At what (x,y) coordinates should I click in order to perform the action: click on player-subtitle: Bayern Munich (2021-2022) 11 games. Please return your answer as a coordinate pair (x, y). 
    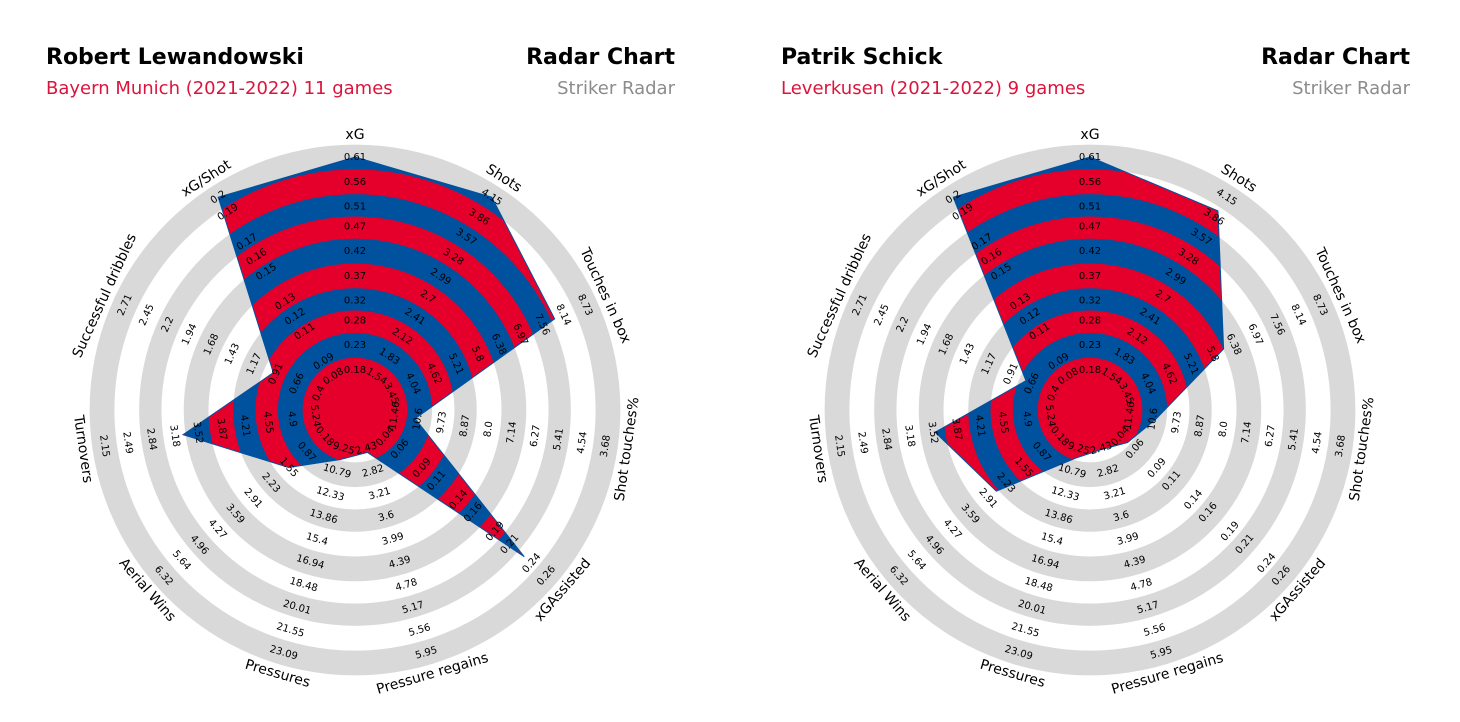
    Looking at the image, I should click on (219, 88).